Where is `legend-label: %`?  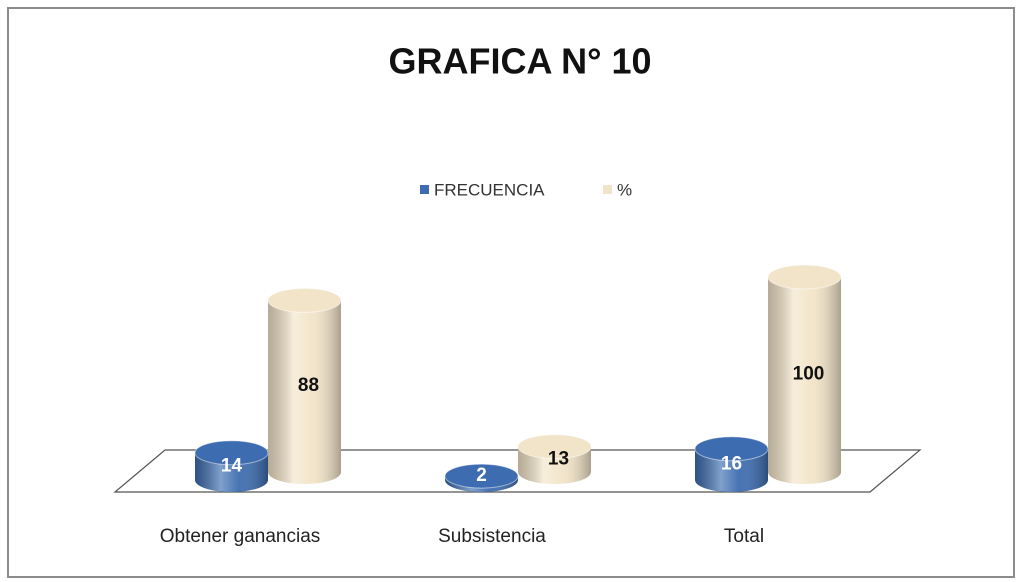 legend-label: % is located at coordinates (624, 189).